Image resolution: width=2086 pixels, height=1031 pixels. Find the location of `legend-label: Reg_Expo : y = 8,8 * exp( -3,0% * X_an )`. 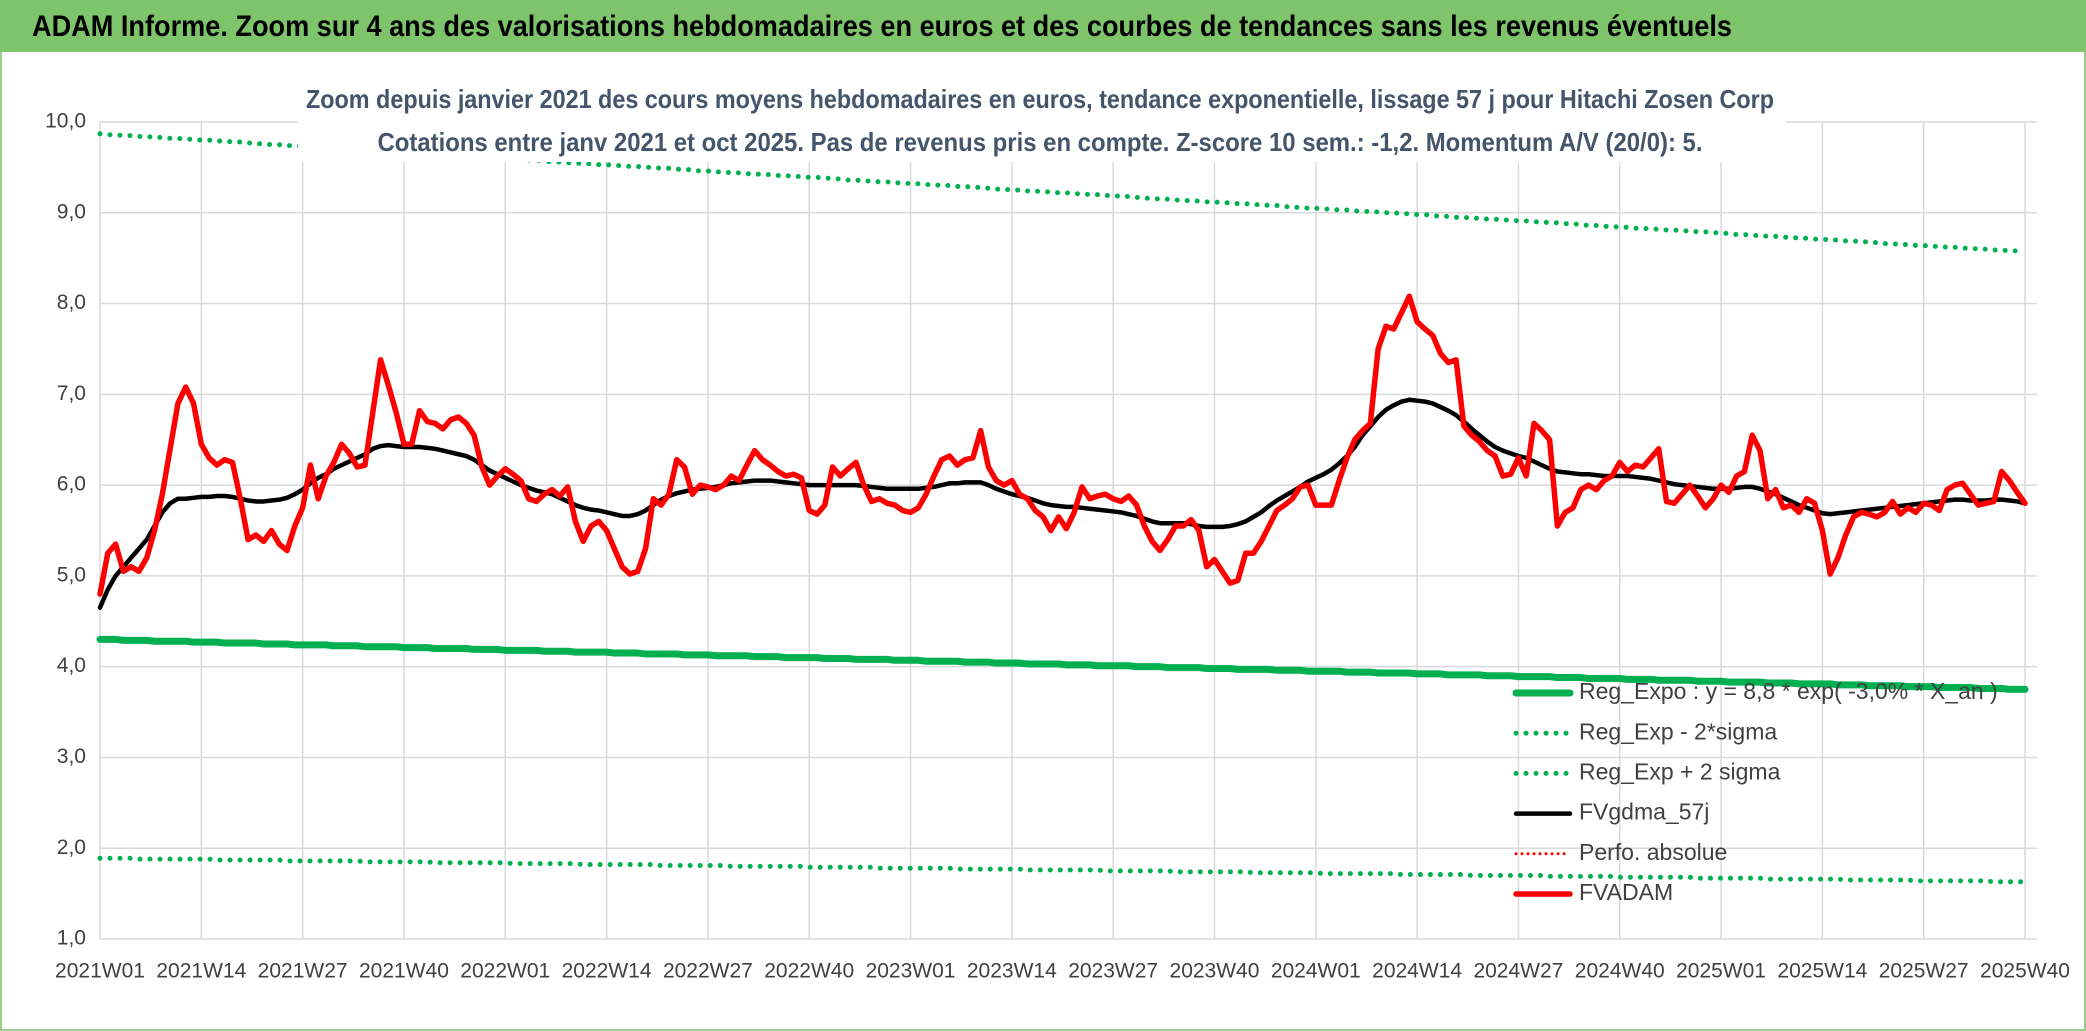

legend-label: Reg_Expo : y = 8,8 * exp( -3,0% * X_an ) is located at coordinates (1788, 691).